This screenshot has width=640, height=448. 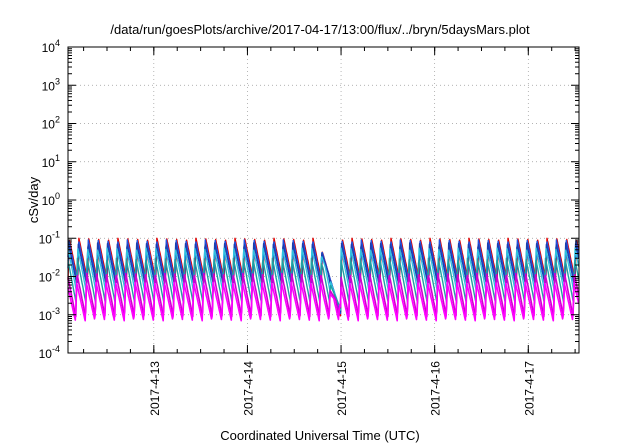 I want to click on y-tick-label: 10², so click(x=51, y=123).